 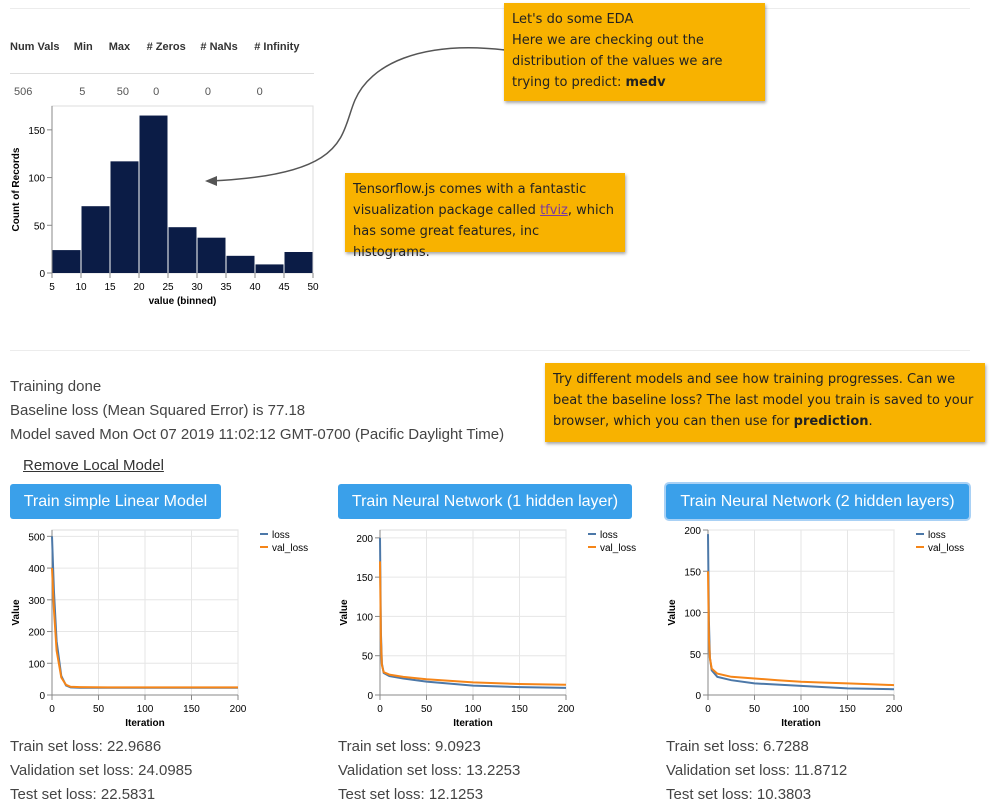 What do you see at coordinates (40, 226) in the screenshot?
I see `histogram-y-tick-label: 50` at bounding box center [40, 226].